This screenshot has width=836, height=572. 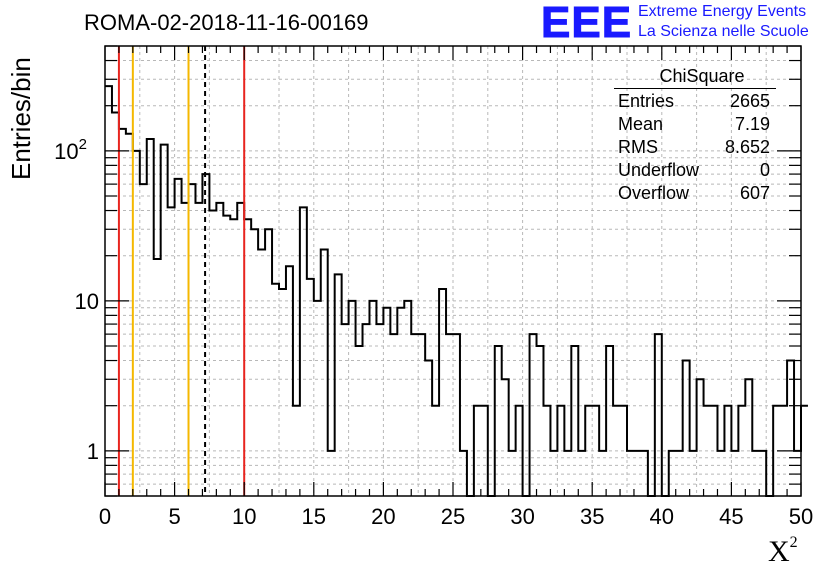 What do you see at coordinates (695, 125) in the screenshot?
I see `stats-row: Mean 7.19` at bounding box center [695, 125].